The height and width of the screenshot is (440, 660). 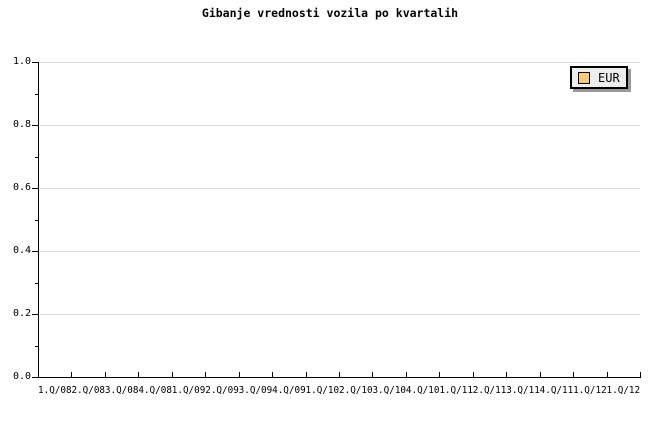 What do you see at coordinates (356, 390) in the screenshot?
I see `x-tick-label: 2.Q/10` at bounding box center [356, 390].